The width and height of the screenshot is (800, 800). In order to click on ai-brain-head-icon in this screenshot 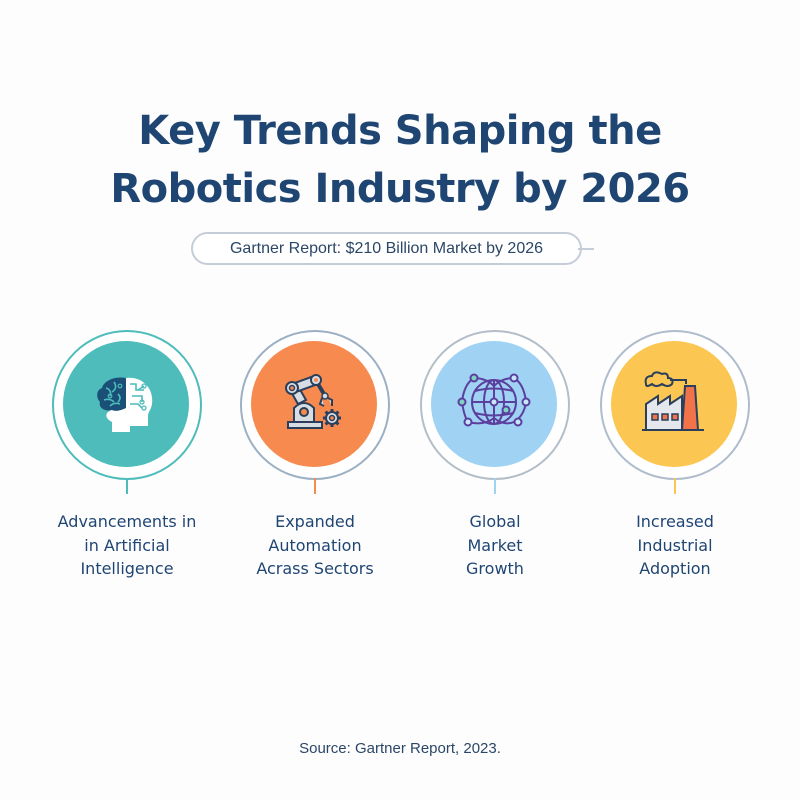, I will do `click(125, 404)`.